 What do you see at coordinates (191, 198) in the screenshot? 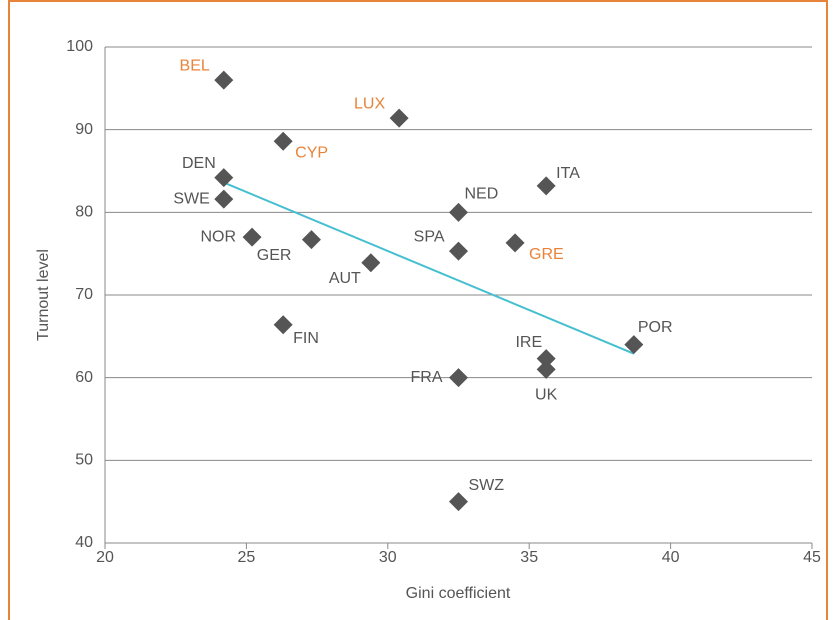
I see `point-label: SWE` at bounding box center [191, 198].